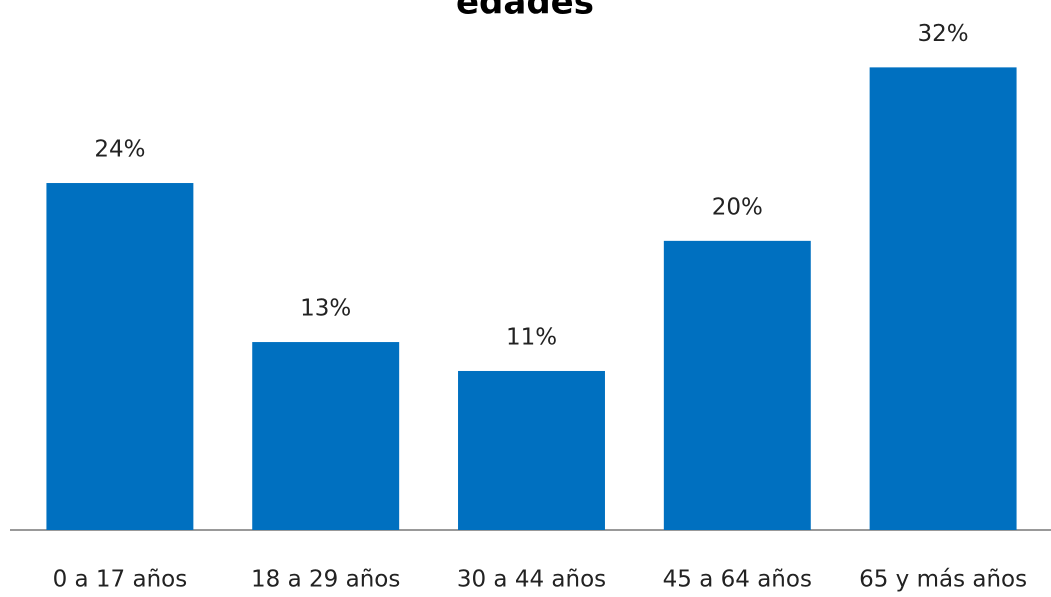  Describe the element at coordinates (531, 337) in the screenshot. I see `value-label: 11%` at that location.